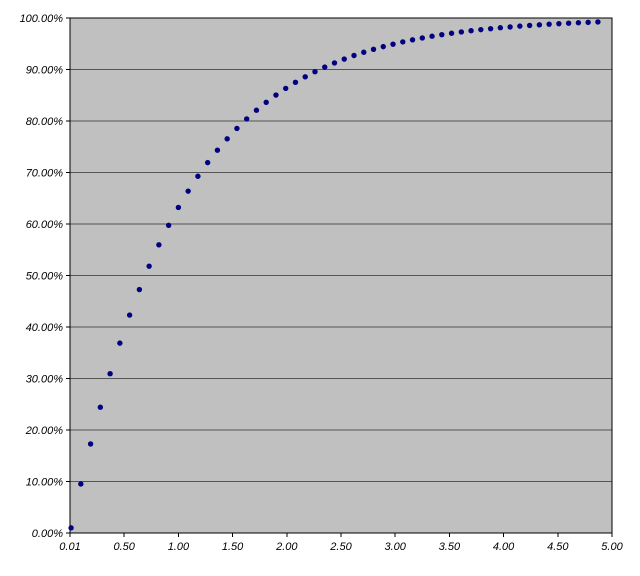  Describe the element at coordinates (45, 328) in the screenshot. I see `y-tick-label: 40.00%` at that location.